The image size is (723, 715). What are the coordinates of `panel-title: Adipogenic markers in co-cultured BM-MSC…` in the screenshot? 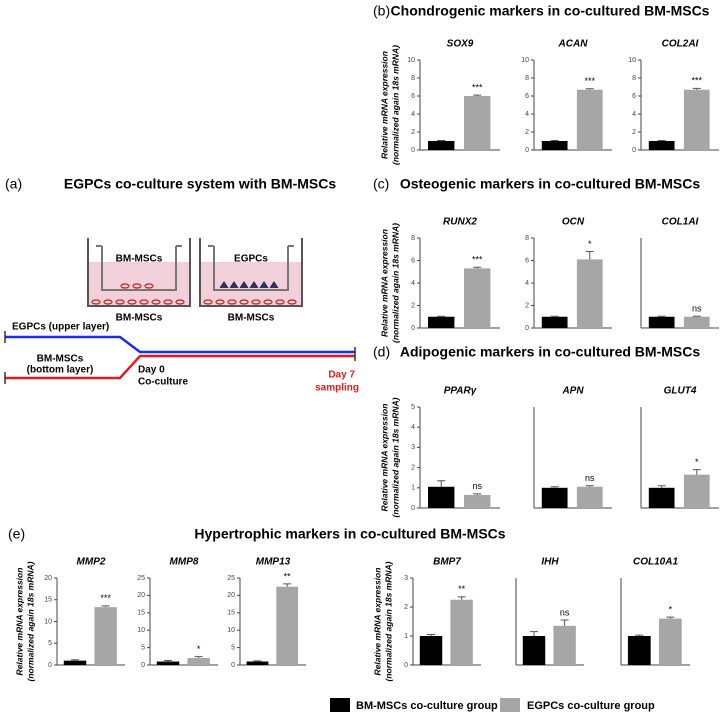 It's located at (550, 352).